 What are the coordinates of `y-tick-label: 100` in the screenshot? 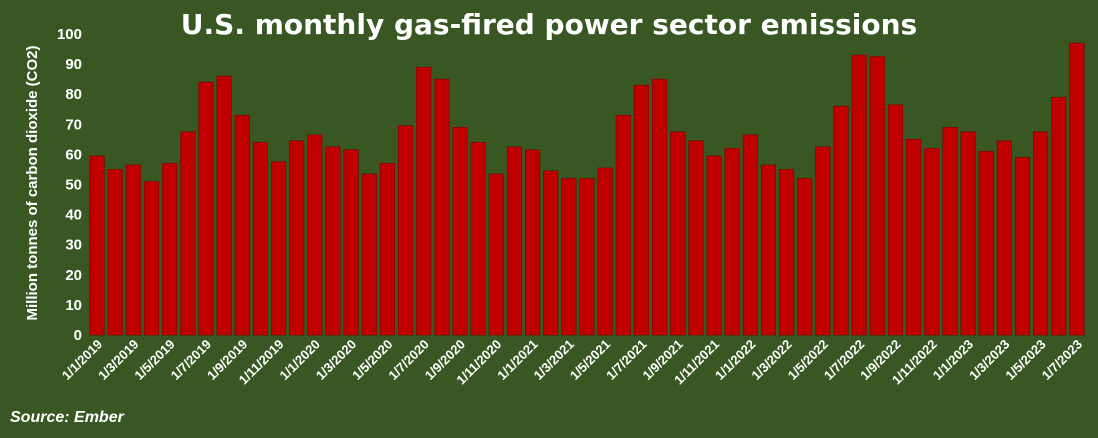 It's located at (69, 34).